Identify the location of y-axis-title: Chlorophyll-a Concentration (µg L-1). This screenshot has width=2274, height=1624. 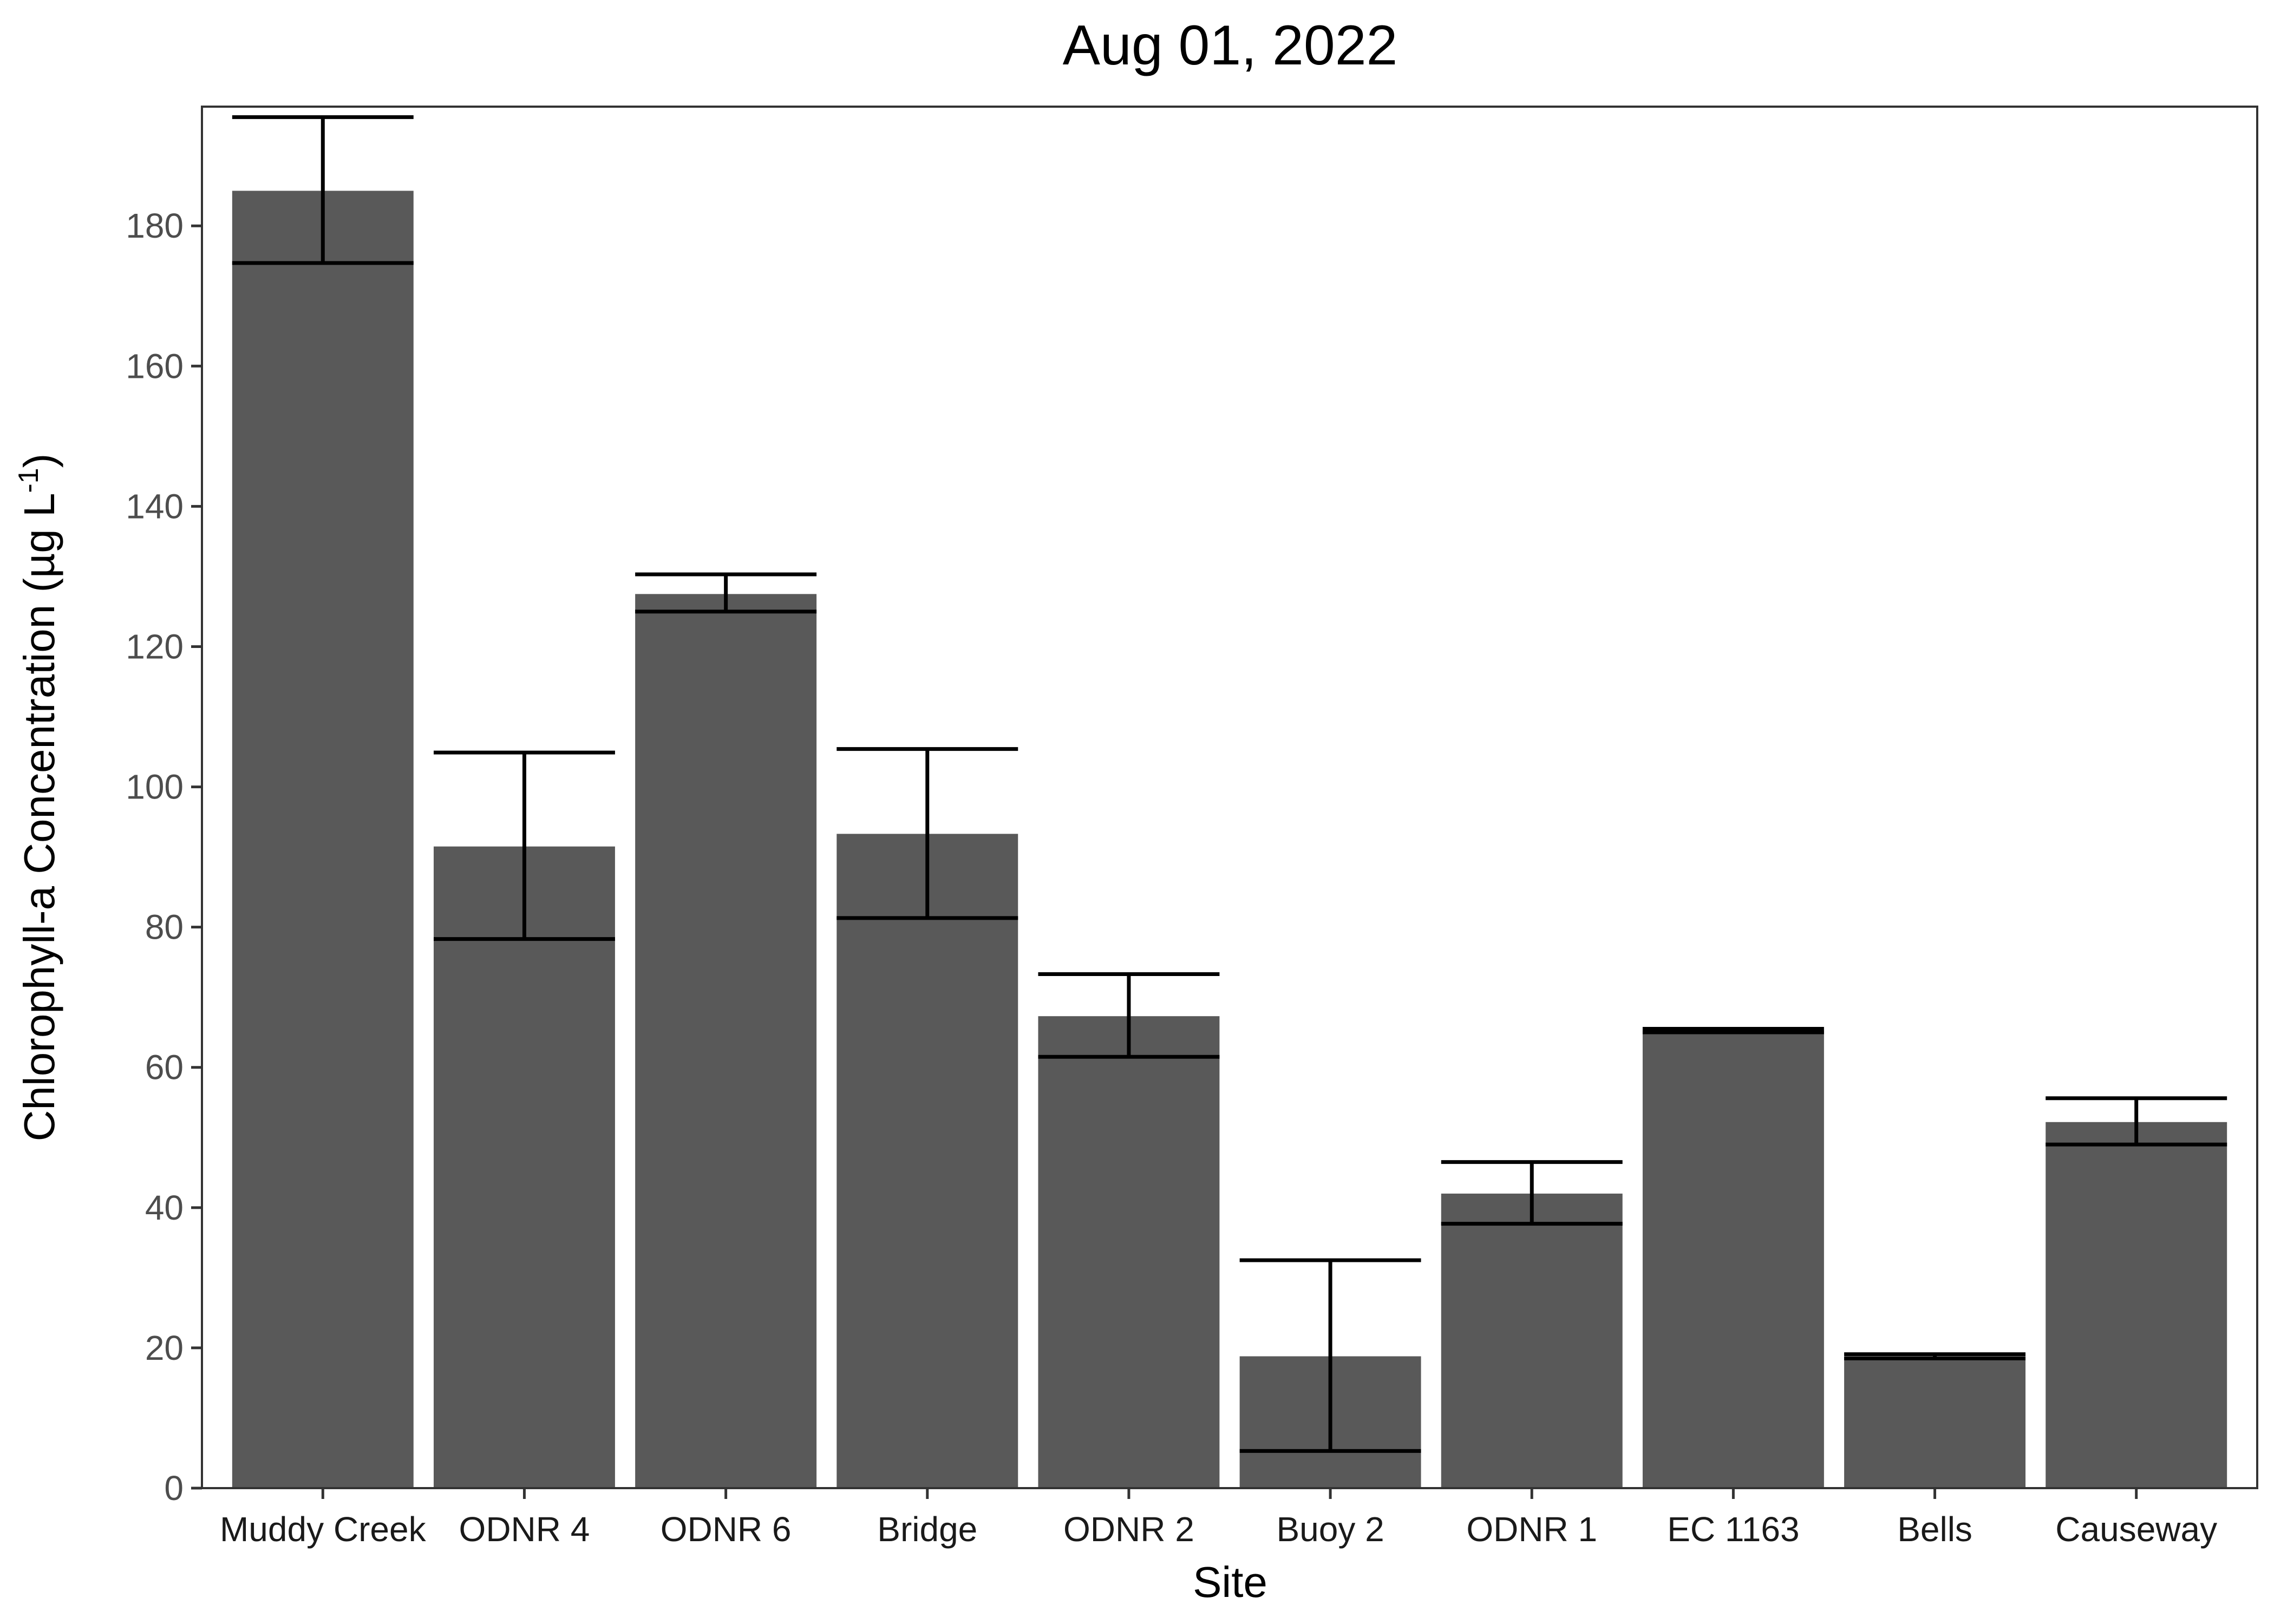
(38, 798).